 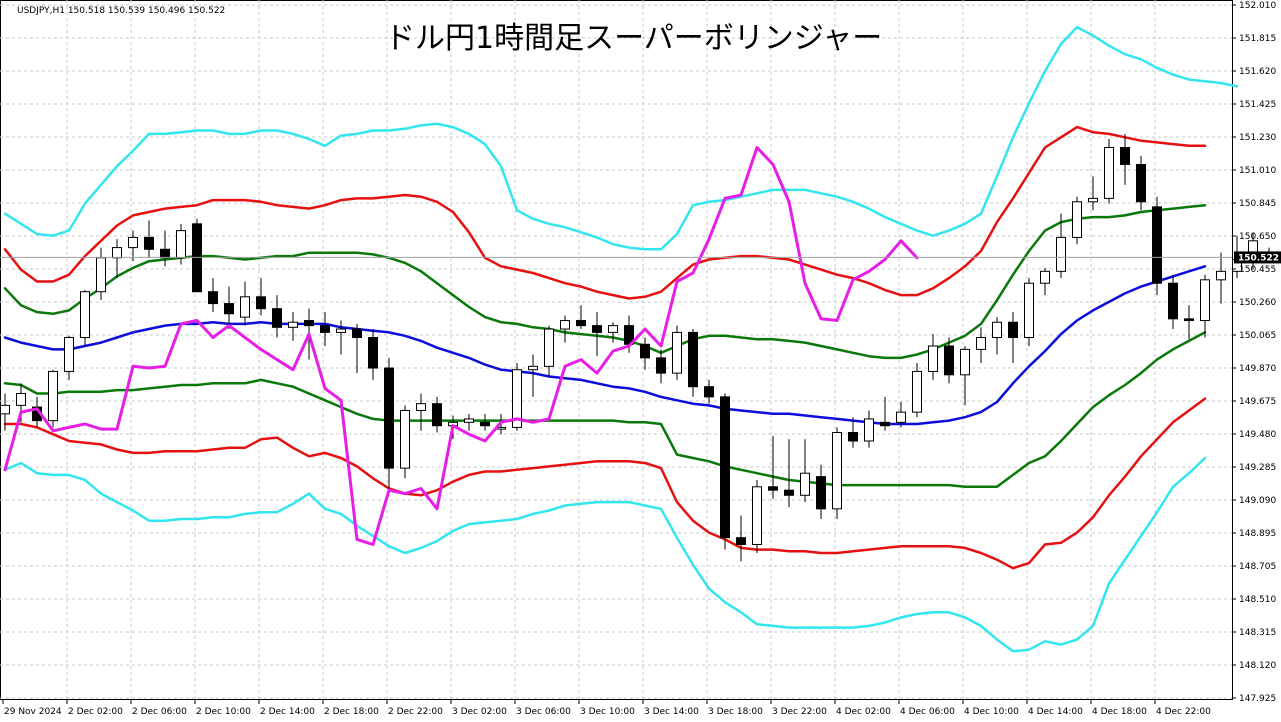 I want to click on x-tick-label: 3 Dec 14:00, so click(x=671, y=712).